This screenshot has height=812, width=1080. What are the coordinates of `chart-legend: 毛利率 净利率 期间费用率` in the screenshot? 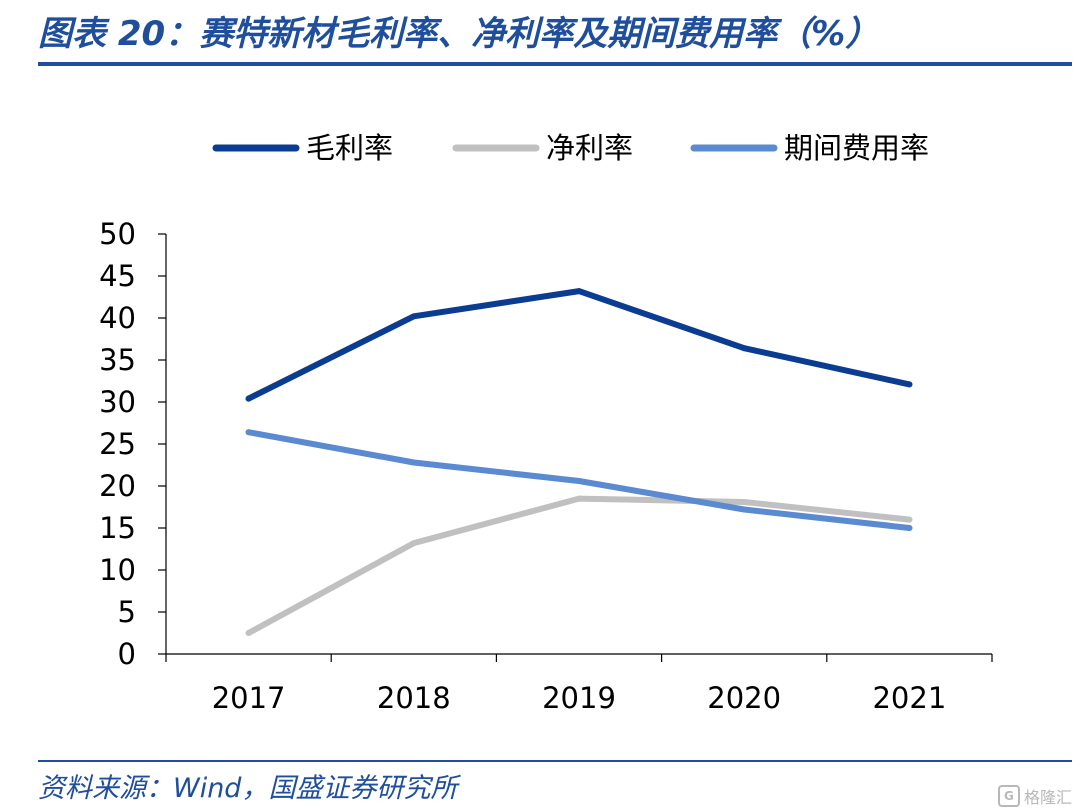 It's located at (570, 148).